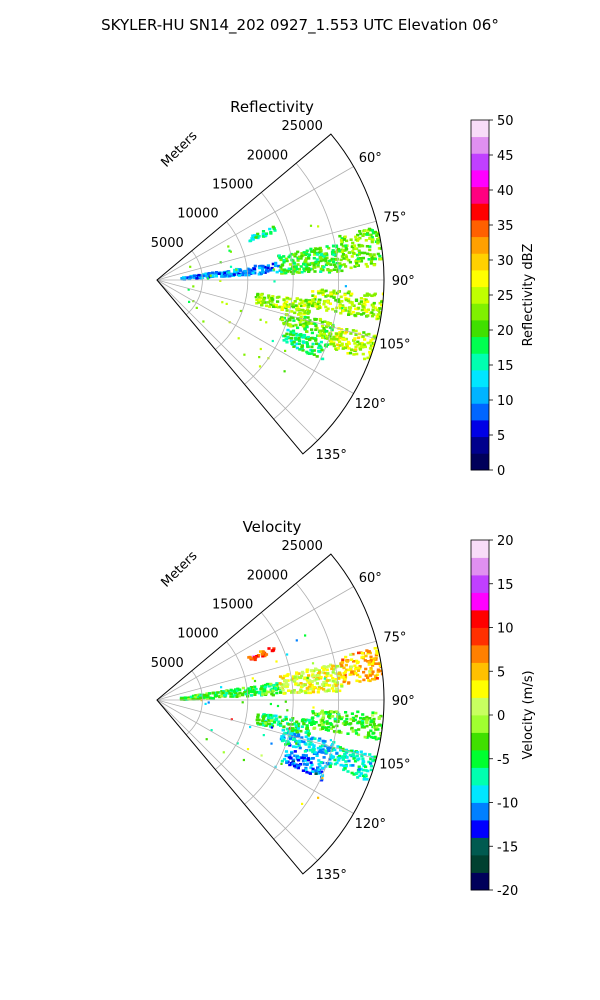  What do you see at coordinates (505, 191) in the screenshot?
I see `colorbar-tick-label: 40` at bounding box center [505, 191].